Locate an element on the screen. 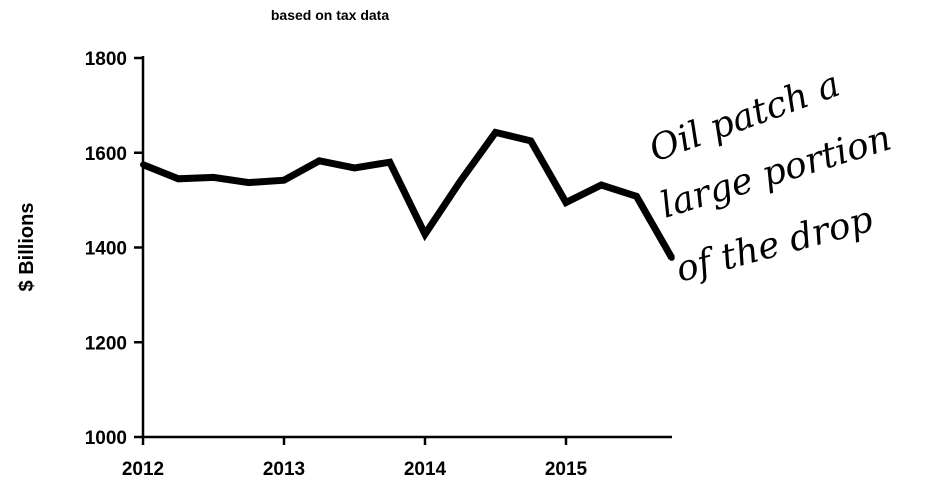  y-tick-label: 1400 is located at coordinates (106, 249).